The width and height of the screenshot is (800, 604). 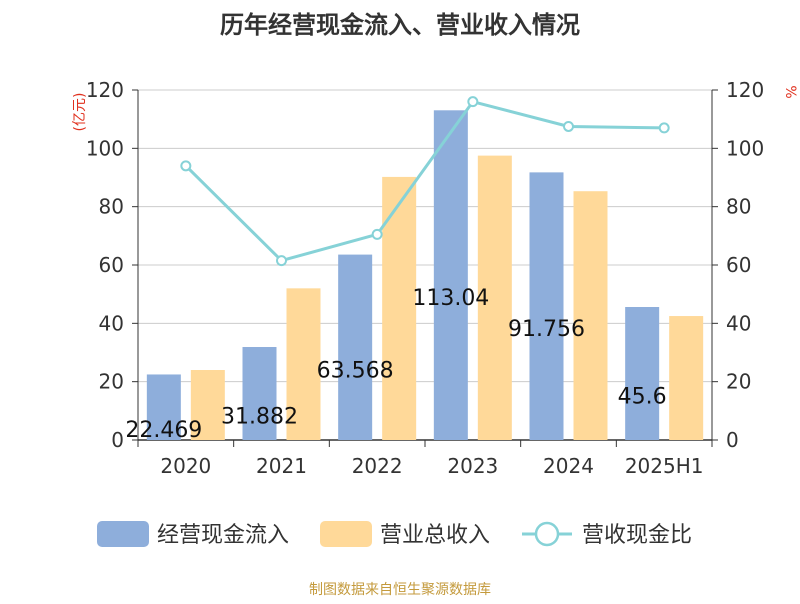 What do you see at coordinates (117, 440) in the screenshot?
I see `left-tick-label: 0` at bounding box center [117, 440].